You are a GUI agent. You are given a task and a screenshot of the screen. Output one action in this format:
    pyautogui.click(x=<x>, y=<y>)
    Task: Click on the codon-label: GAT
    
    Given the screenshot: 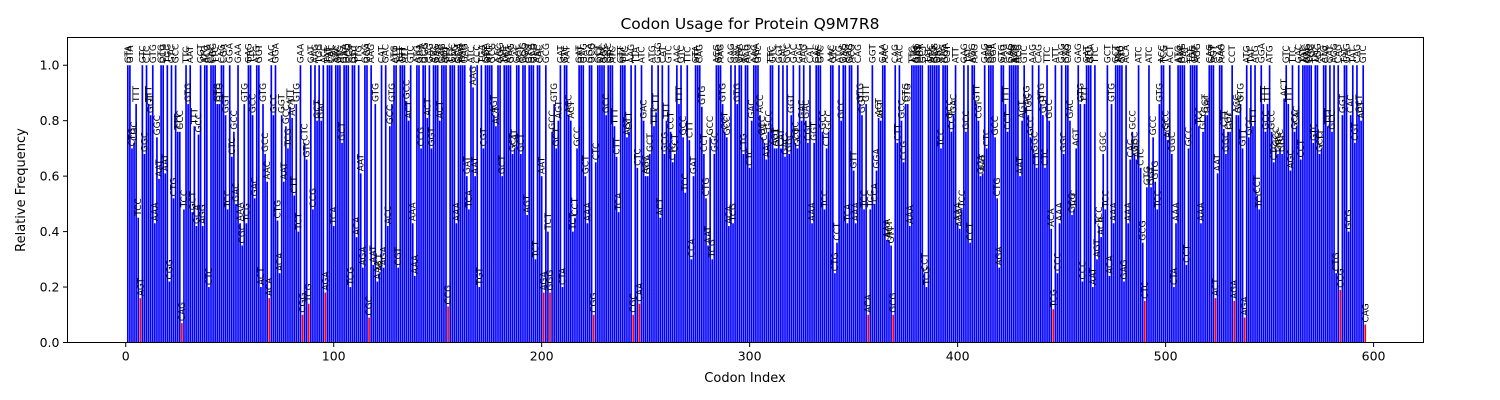 What is the action you would take?
    pyautogui.click(x=1331, y=54)
    